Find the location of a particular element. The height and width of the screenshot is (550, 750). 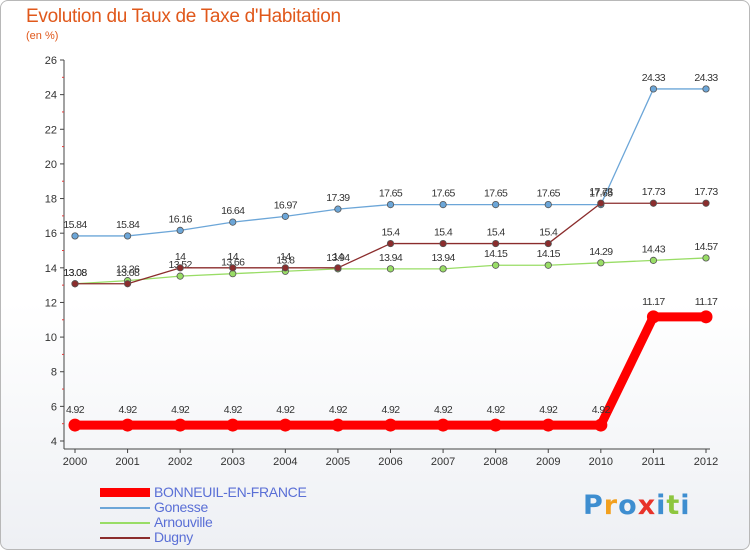

data-label: 16.97 is located at coordinates (286, 205).